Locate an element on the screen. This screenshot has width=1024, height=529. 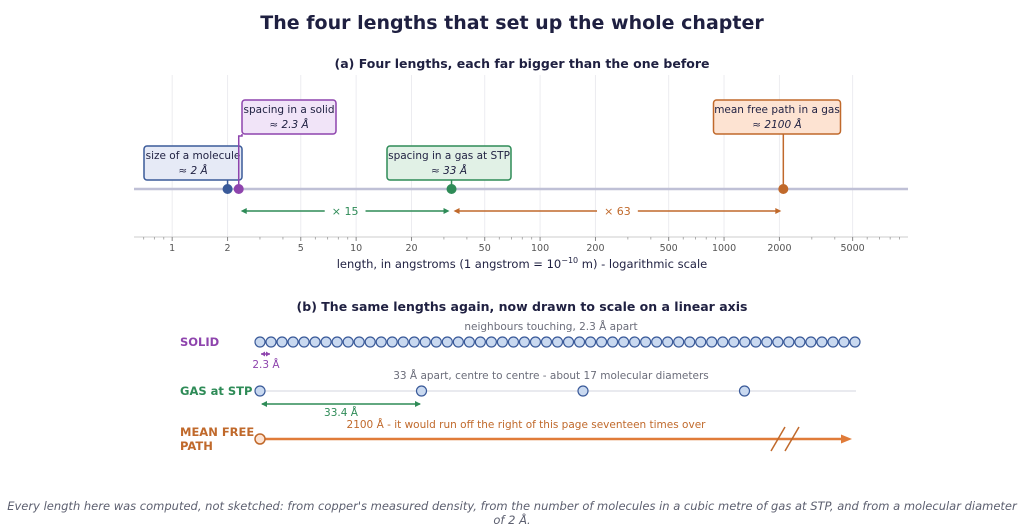
solid-row-note: neighbours touching, 2.3 Å apart is located at coordinates (550, 326).